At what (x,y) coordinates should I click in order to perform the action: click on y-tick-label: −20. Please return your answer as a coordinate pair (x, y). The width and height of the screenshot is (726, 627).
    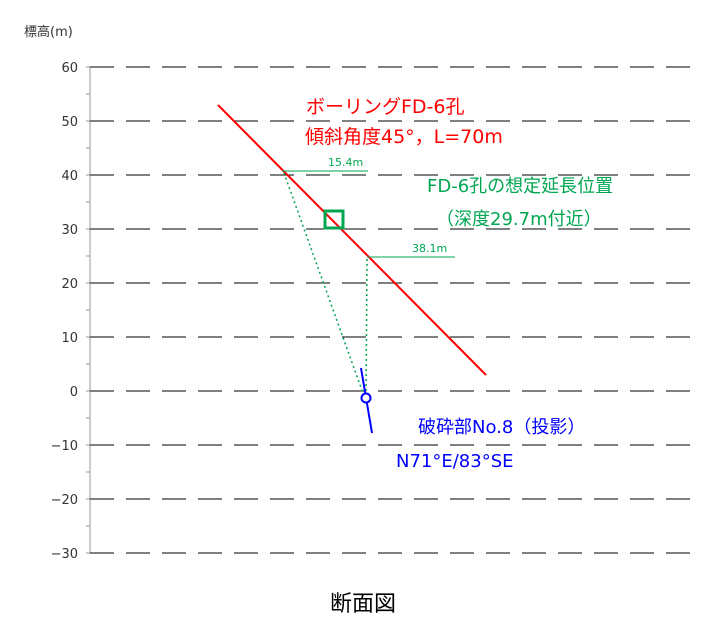
    Looking at the image, I should click on (64, 500).